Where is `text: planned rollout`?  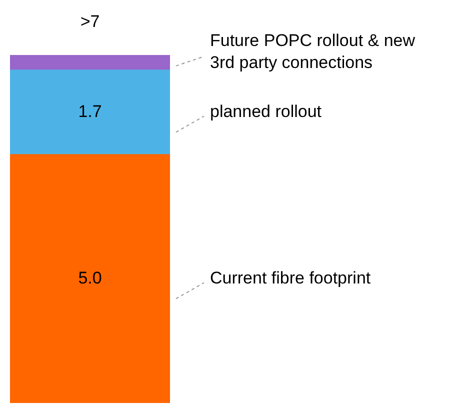 text: planned rollout is located at coordinates (266, 111).